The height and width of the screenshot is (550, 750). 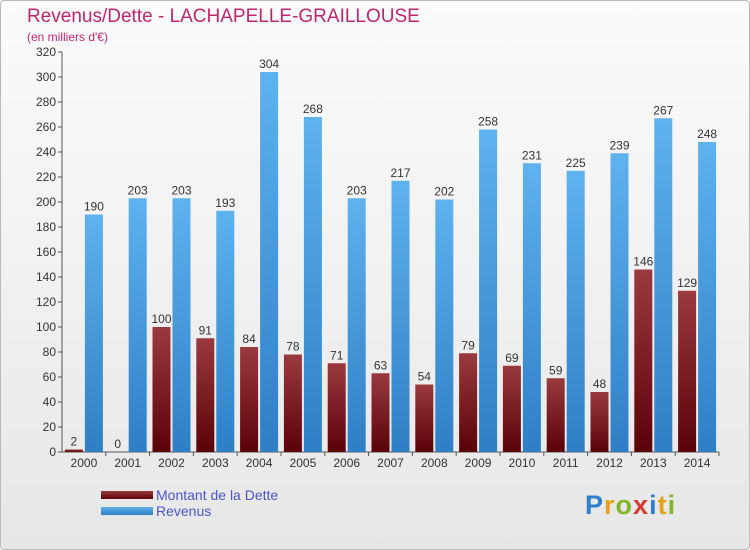 What do you see at coordinates (641, 505) in the screenshot?
I see `logo-letter: x` at bounding box center [641, 505].